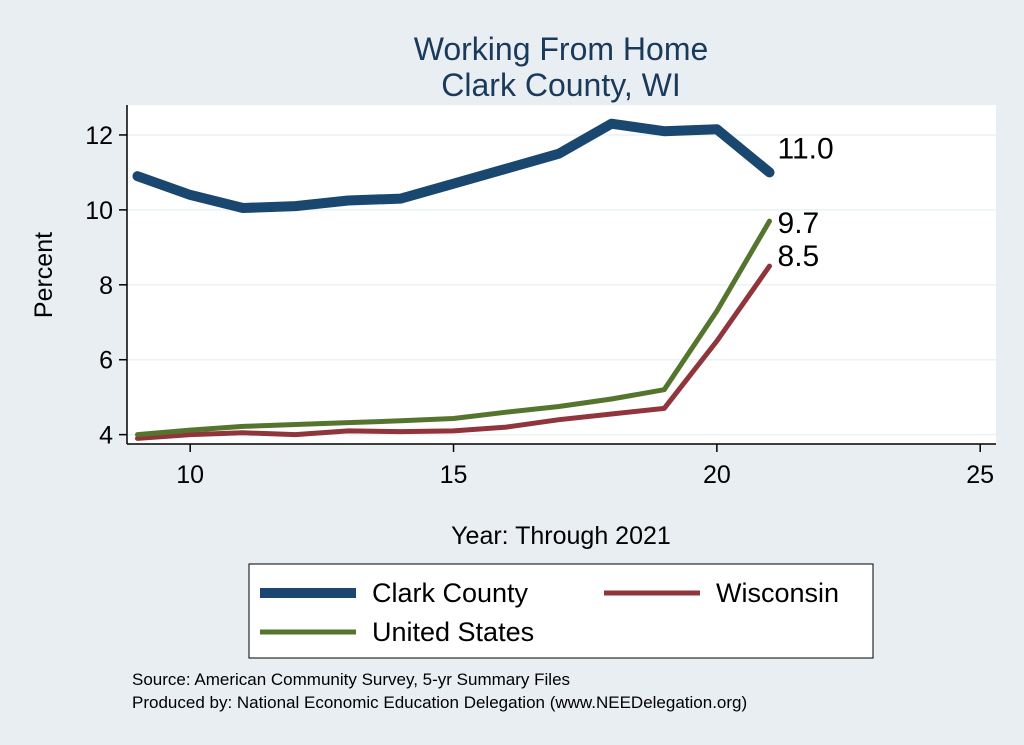 Image resolution: width=1024 pixels, height=745 pixels. I want to click on legend-label-united-states: United States, so click(453, 632).